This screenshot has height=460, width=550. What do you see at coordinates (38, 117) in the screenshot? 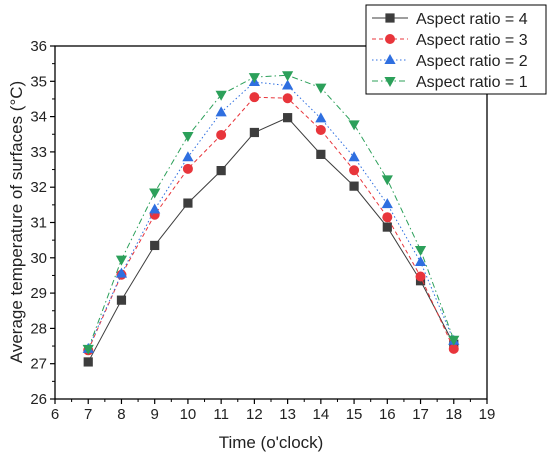
I see `y-tick-label: 34` at bounding box center [38, 117].